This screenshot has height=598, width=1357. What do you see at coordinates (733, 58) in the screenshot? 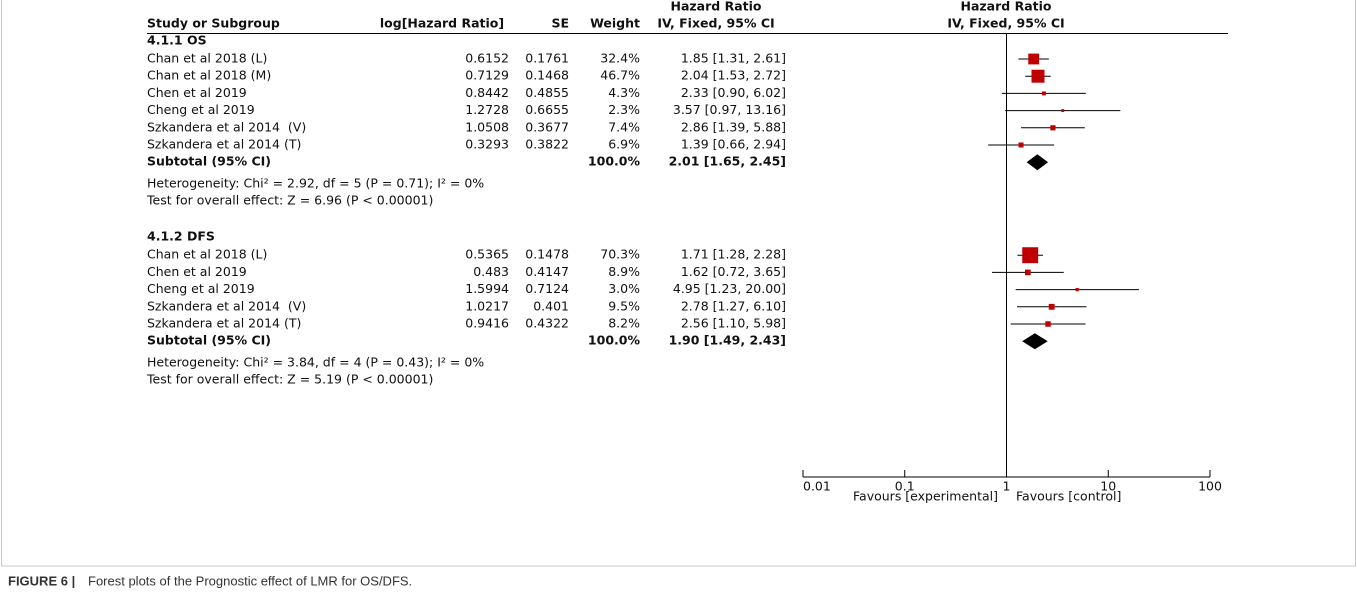
I see `ci-label: 1.85 [1.31, 2.61]` at bounding box center [733, 58].